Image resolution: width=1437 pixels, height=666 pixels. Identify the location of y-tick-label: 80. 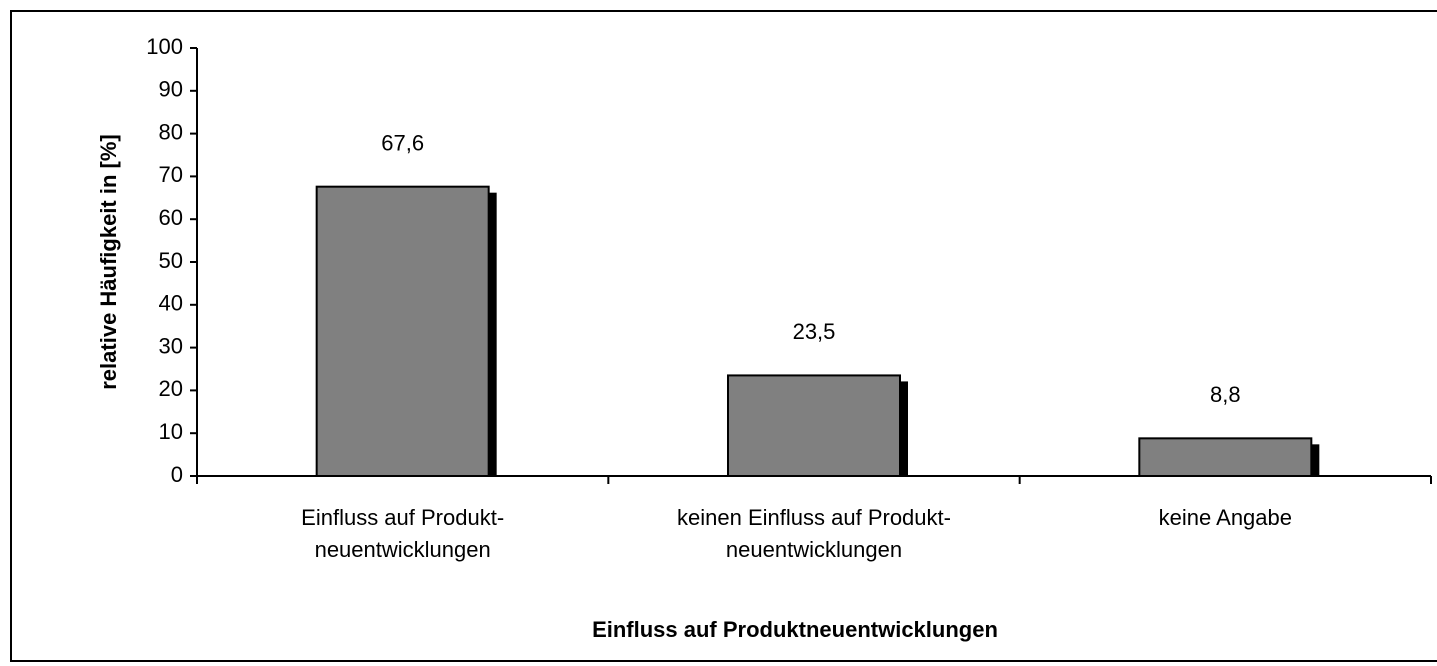
(171, 131).